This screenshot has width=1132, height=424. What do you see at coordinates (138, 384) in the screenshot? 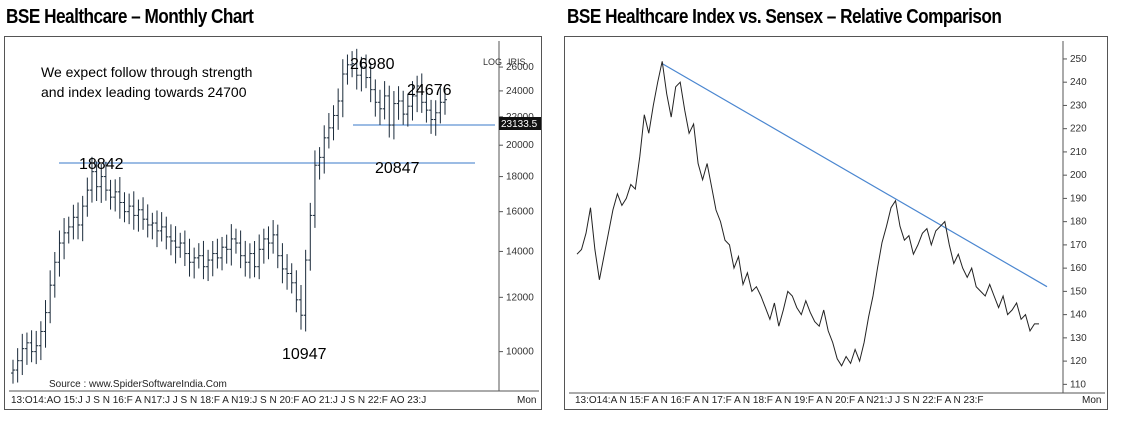
I see `source-label: Source : www.SpiderSoftwareIndia.Com` at bounding box center [138, 384].